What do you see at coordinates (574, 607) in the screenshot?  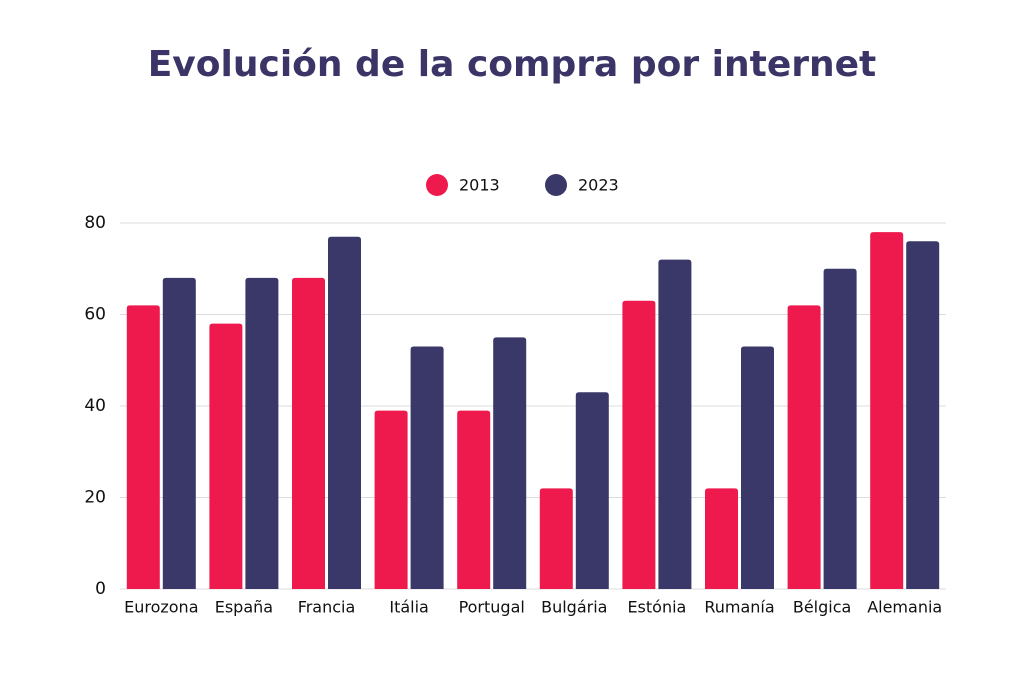 I see `x-tick-label: Bulgária` at bounding box center [574, 607].